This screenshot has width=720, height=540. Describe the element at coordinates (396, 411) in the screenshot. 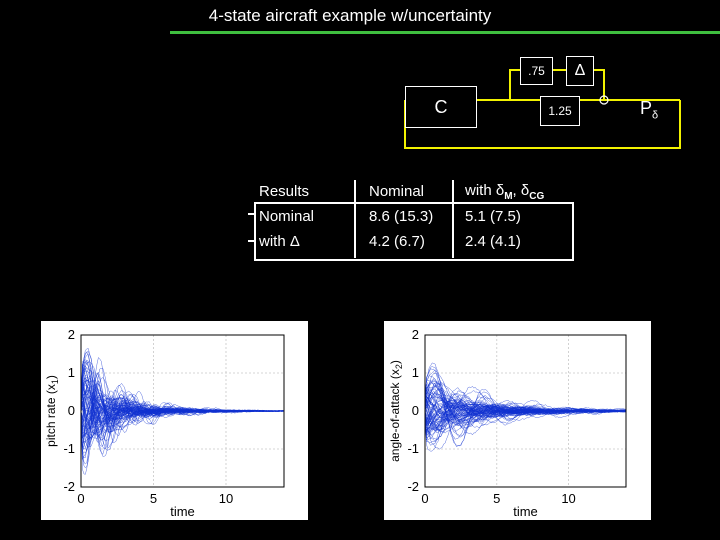

I see `y-axis-label: angle-of-attack (x2)` at that location.